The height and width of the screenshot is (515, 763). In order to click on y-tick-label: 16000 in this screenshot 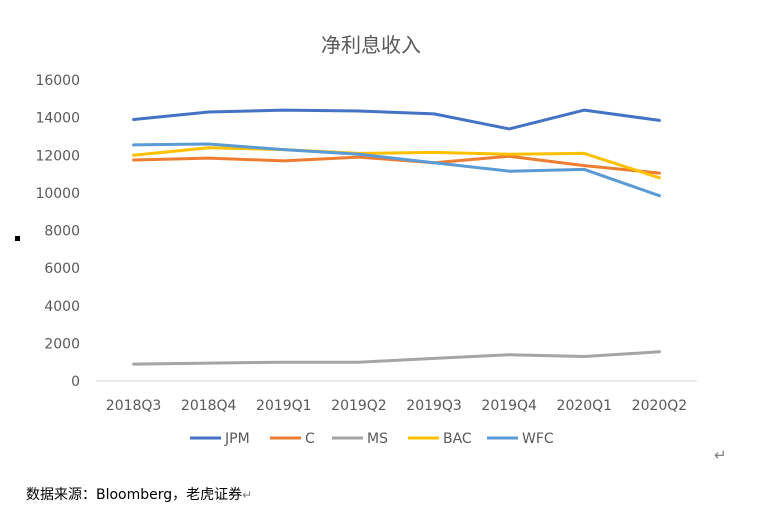, I will do `click(57, 81)`.